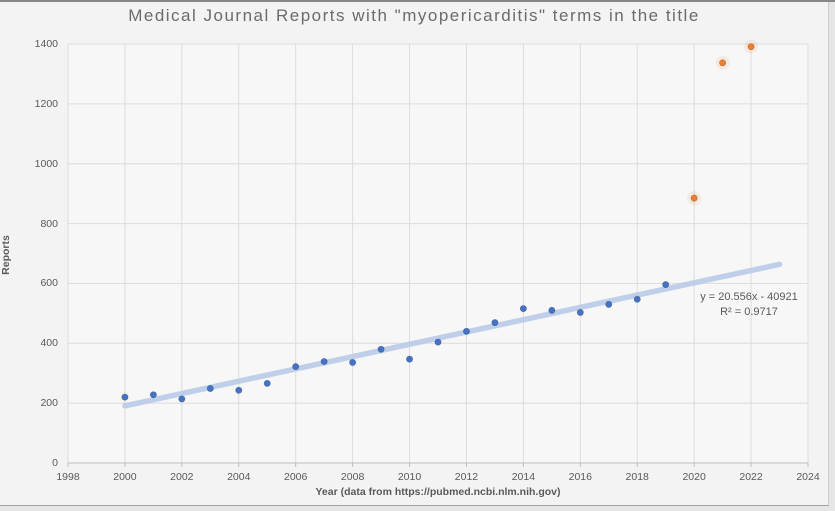 The width and height of the screenshot is (835, 511). What do you see at coordinates (182, 477) in the screenshot?
I see `x-tick-label: 2002` at bounding box center [182, 477].